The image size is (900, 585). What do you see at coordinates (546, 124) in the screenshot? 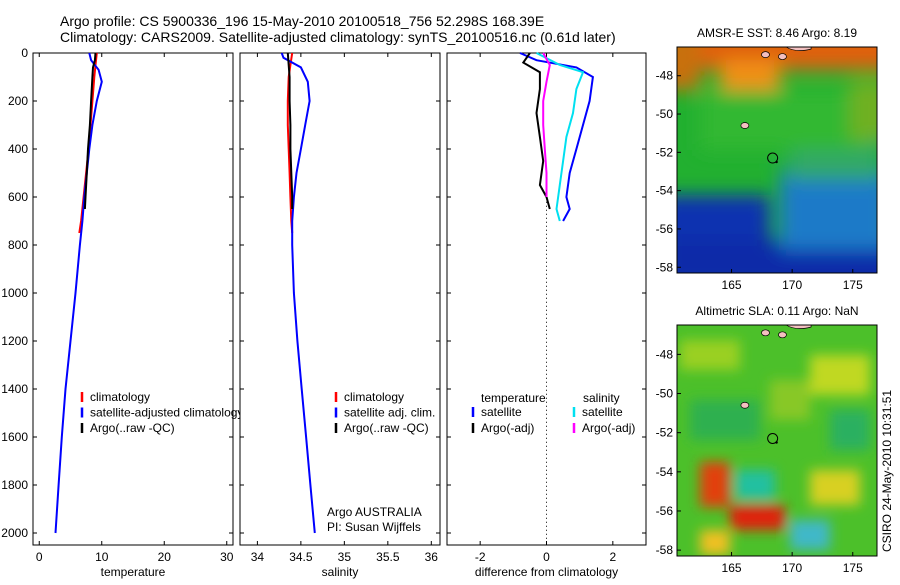
I see `salinity-argo-adj--series-line` at bounding box center [546, 124].